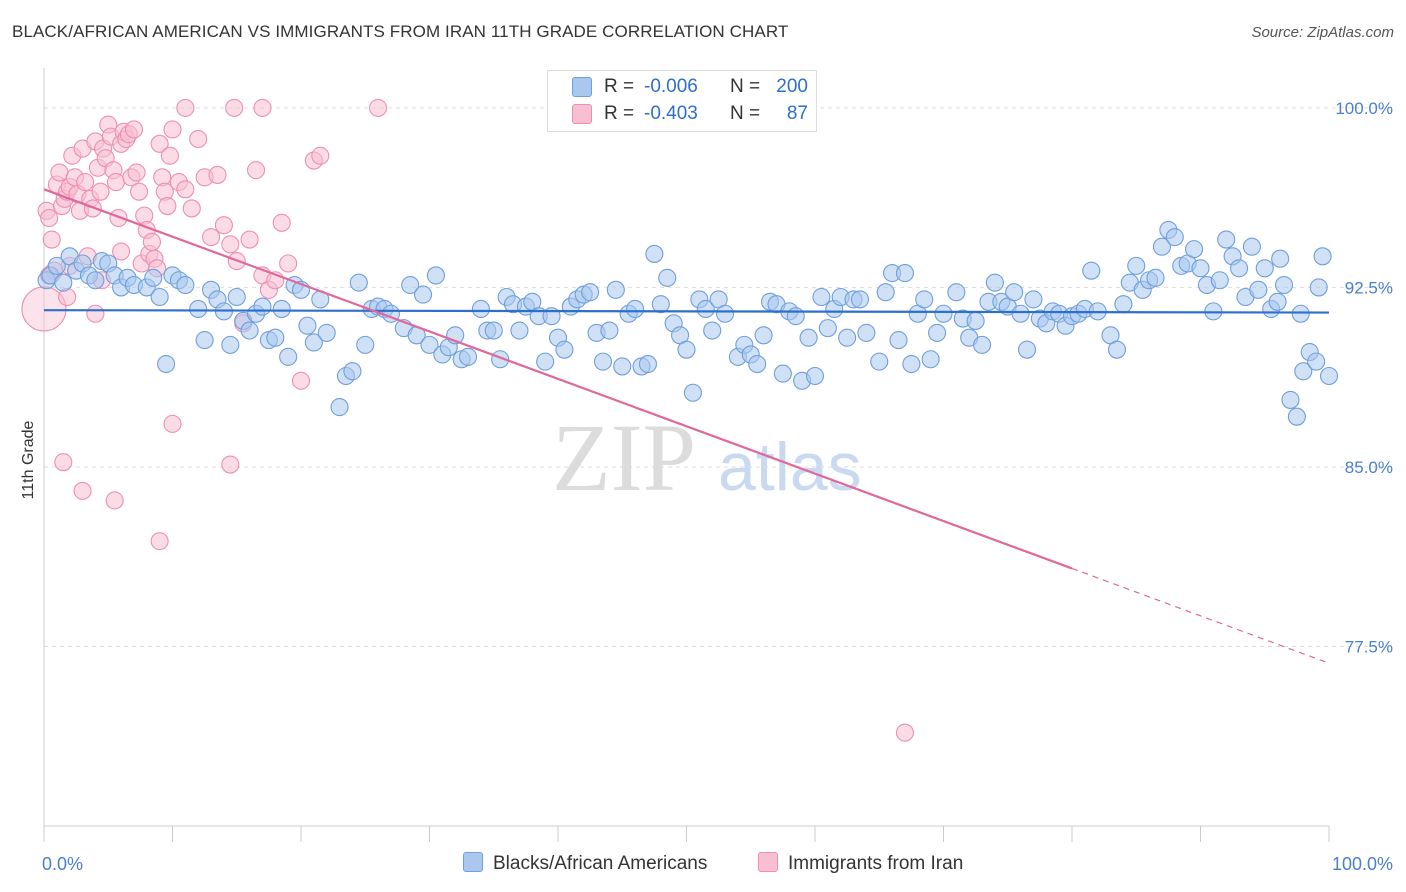 This screenshot has width=1406, height=892. What do you see at coordinates (1200, 615) in the screenshot?
I see `pink-trend-line-extrapolated` at bounding box center [1200, 615].